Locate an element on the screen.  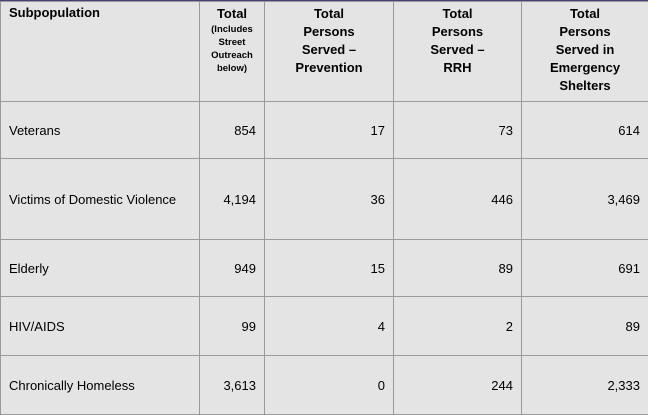
header-subpopulation: Subpopulation is located at coordinates (100, 52).